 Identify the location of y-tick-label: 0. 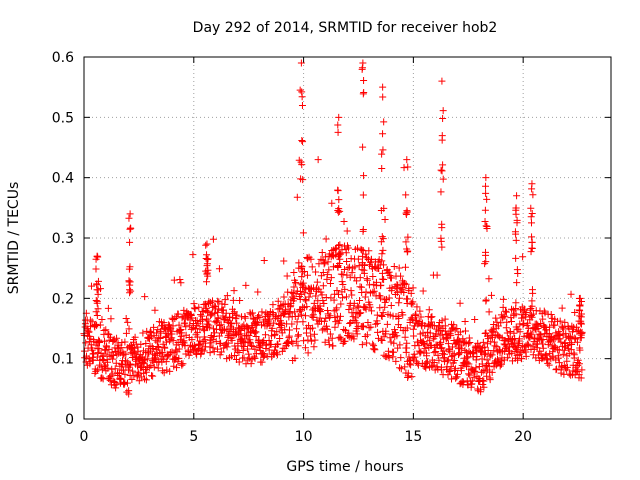
(69, 420).